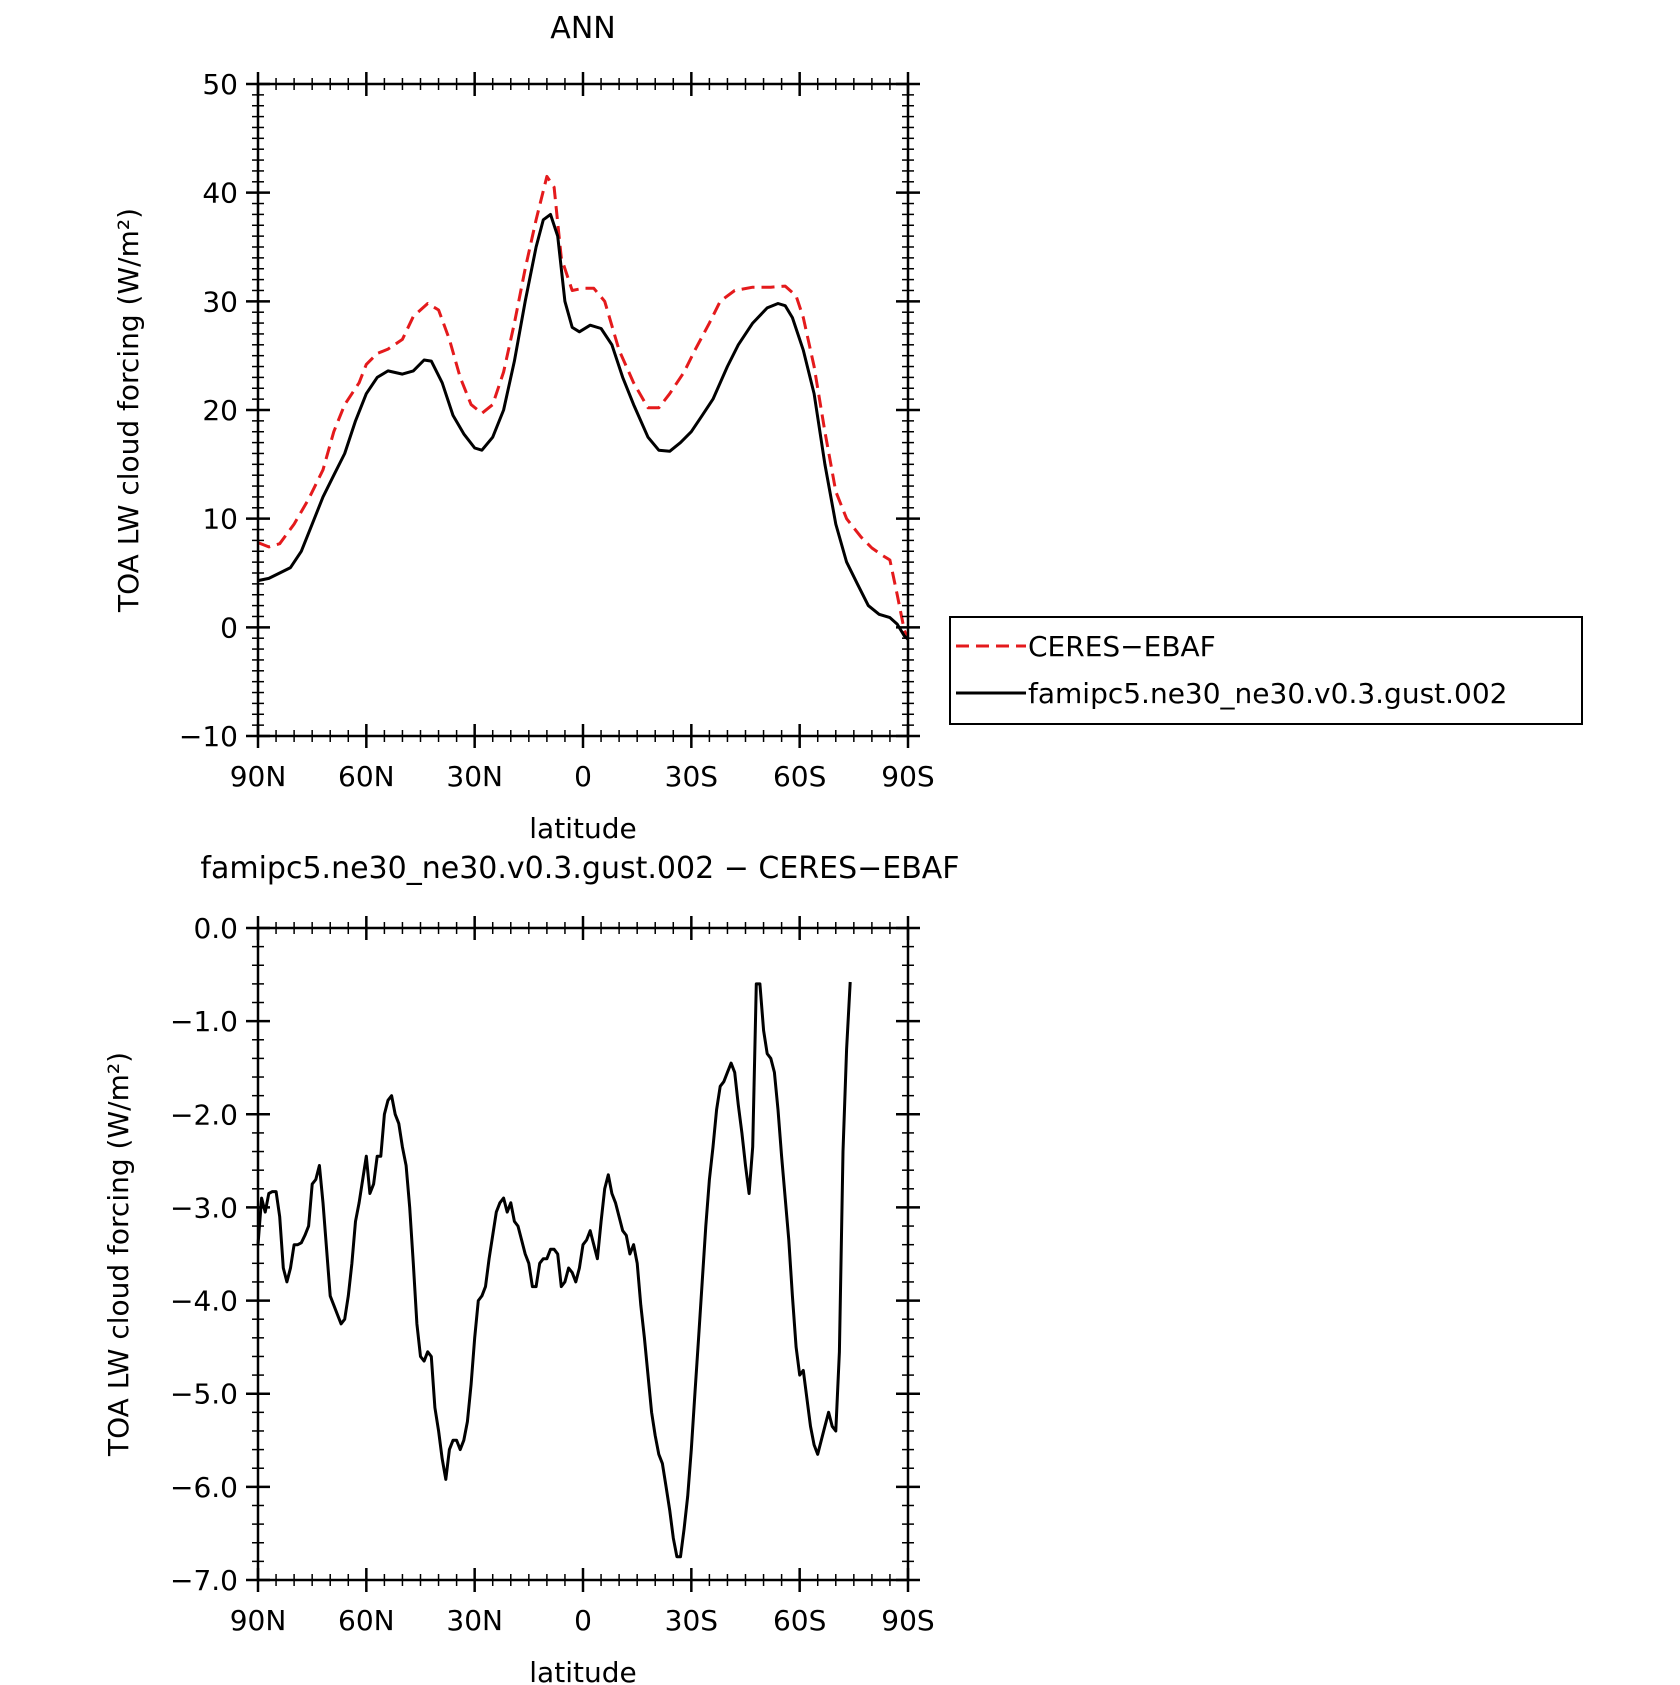  What do you see at coordinates (220, 519) in the screenshot?
I see `y-tick-label: 10` at bounding box center [220, 519].